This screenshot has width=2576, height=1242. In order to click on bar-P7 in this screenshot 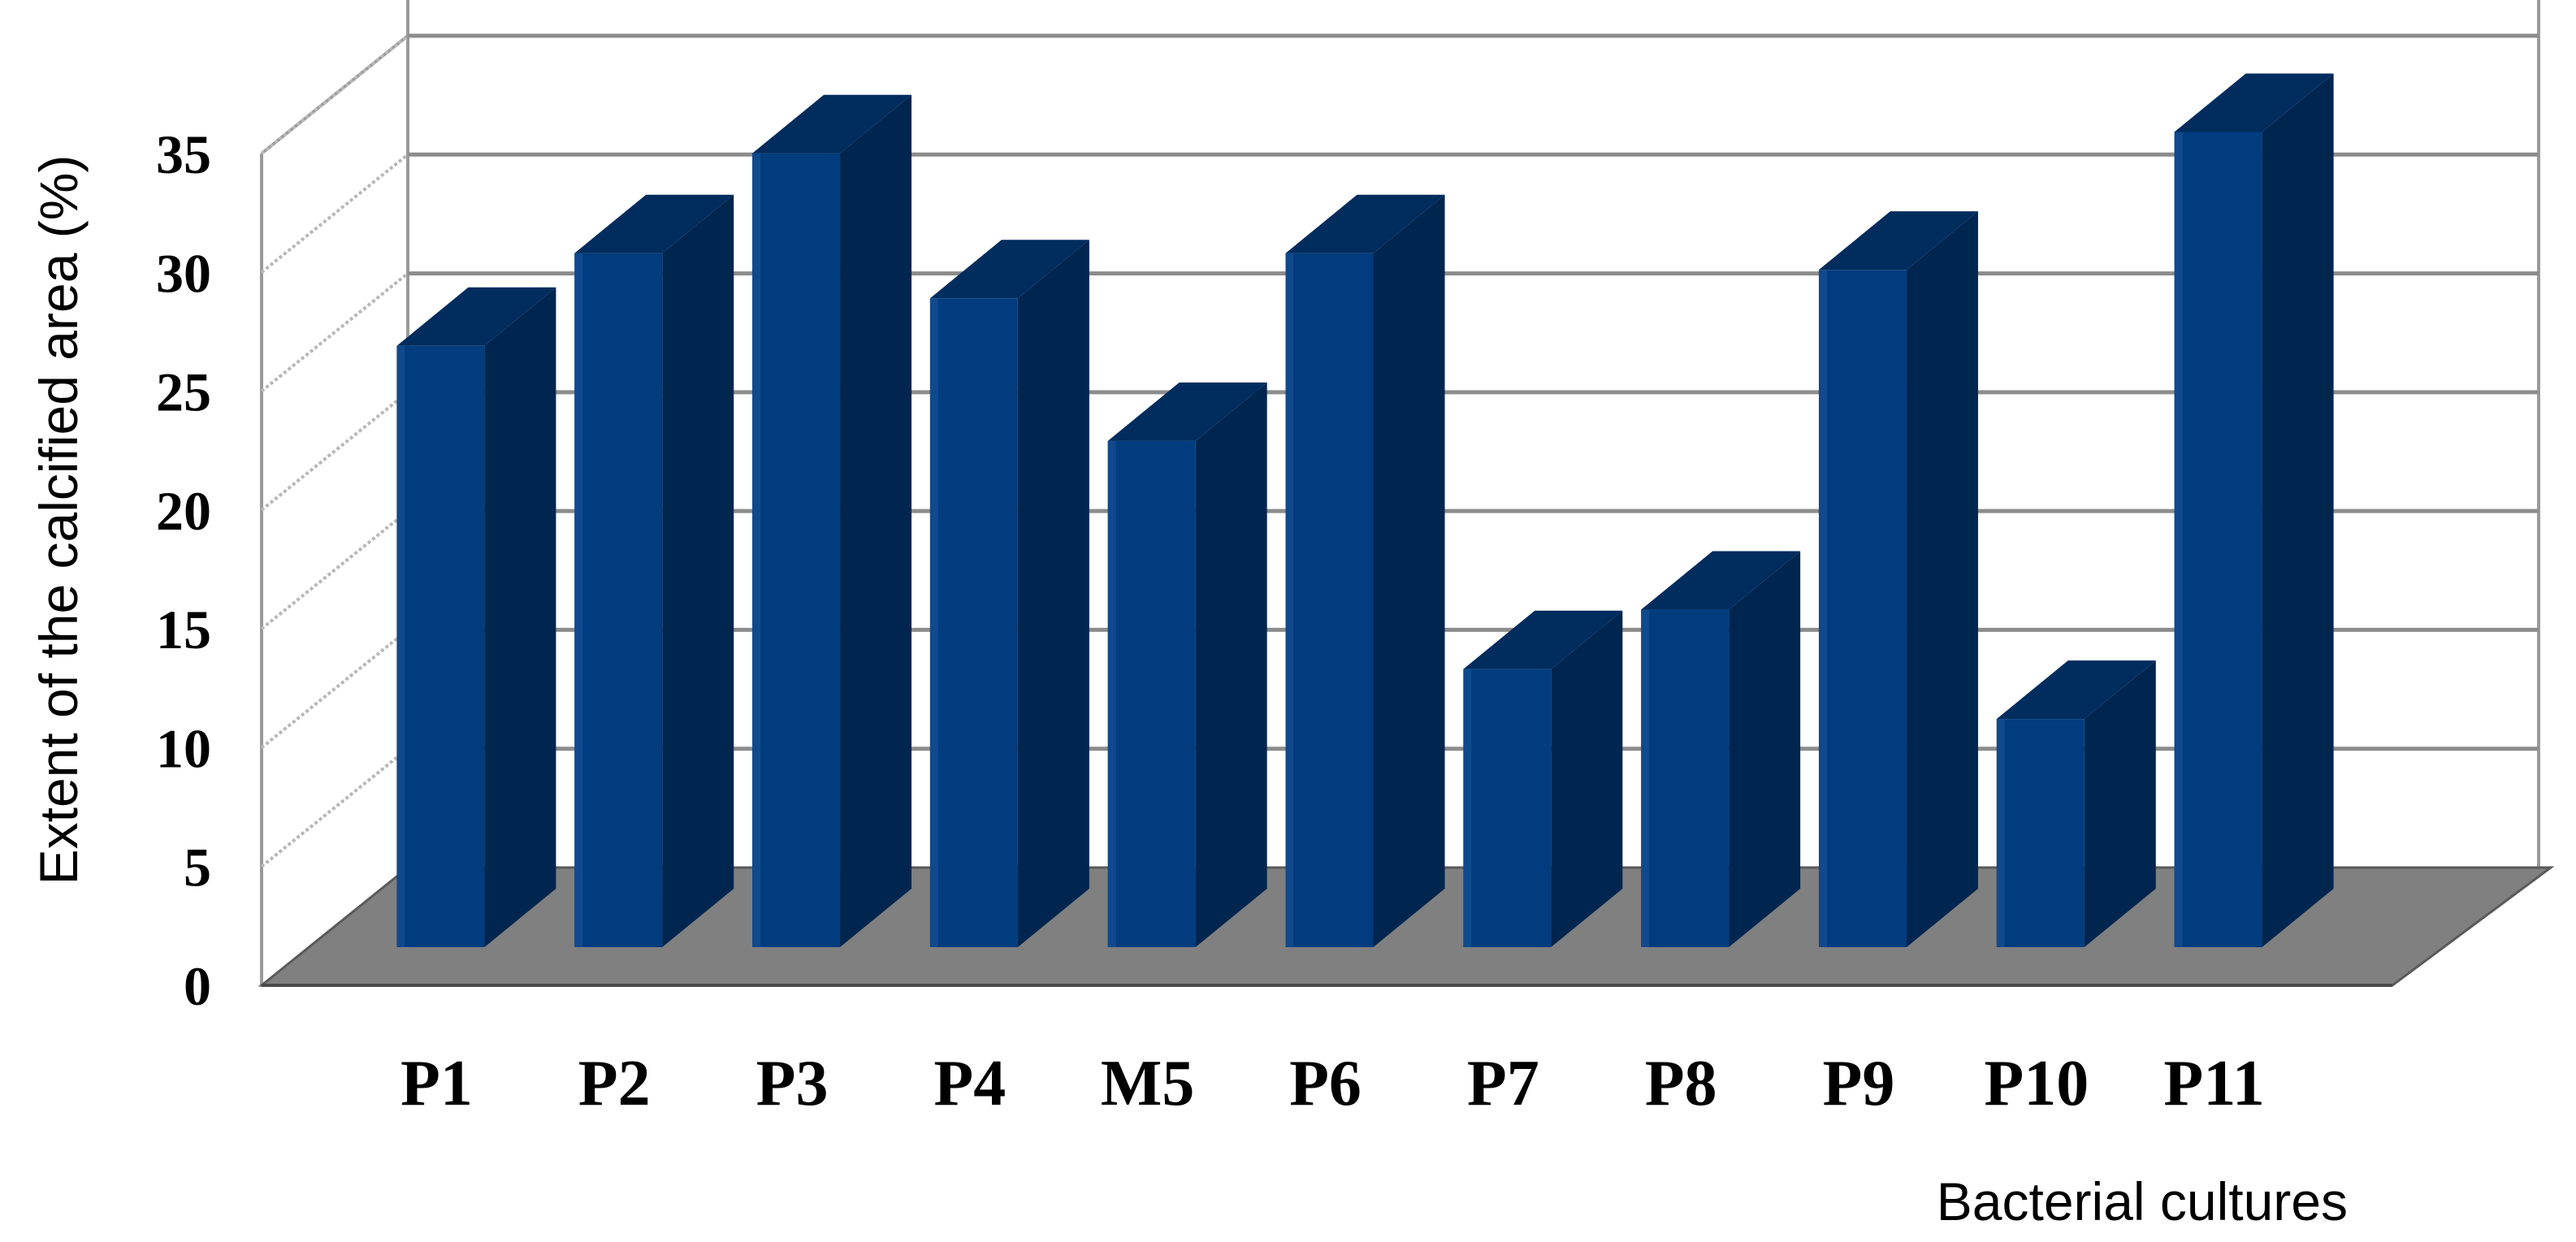, I will do `click(1543, 778)`.